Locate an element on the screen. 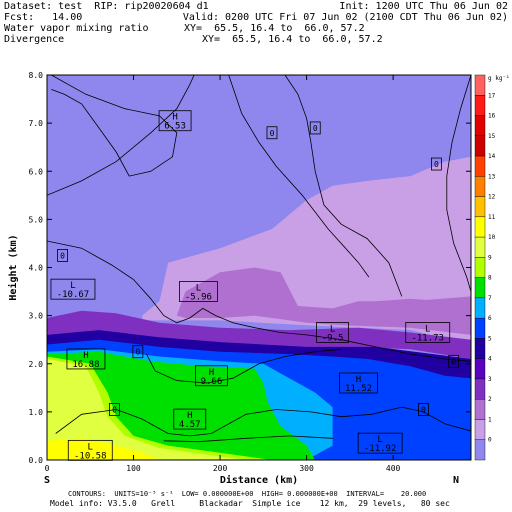  extremum-value: -5.96 is located at coordinates (198, 298).